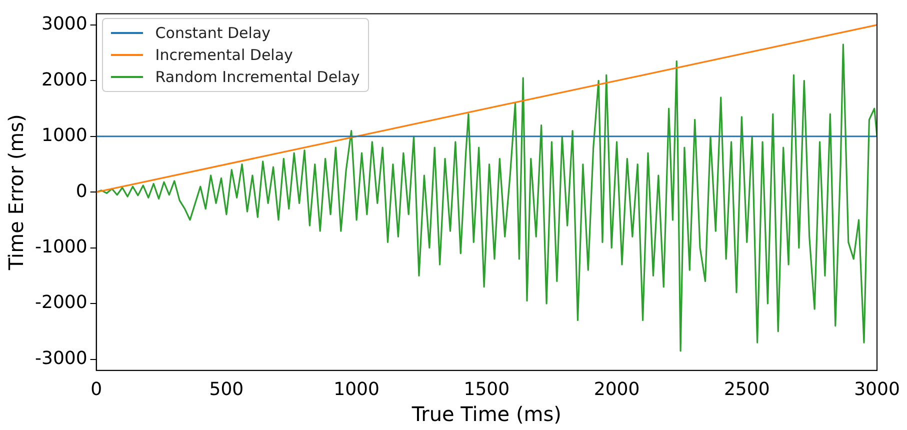 The height and width of the screenshot is (430, 907). Describe the element at coordinates (64, 24) in the screenshot. I see `y-tick-label: 3000` at that location.